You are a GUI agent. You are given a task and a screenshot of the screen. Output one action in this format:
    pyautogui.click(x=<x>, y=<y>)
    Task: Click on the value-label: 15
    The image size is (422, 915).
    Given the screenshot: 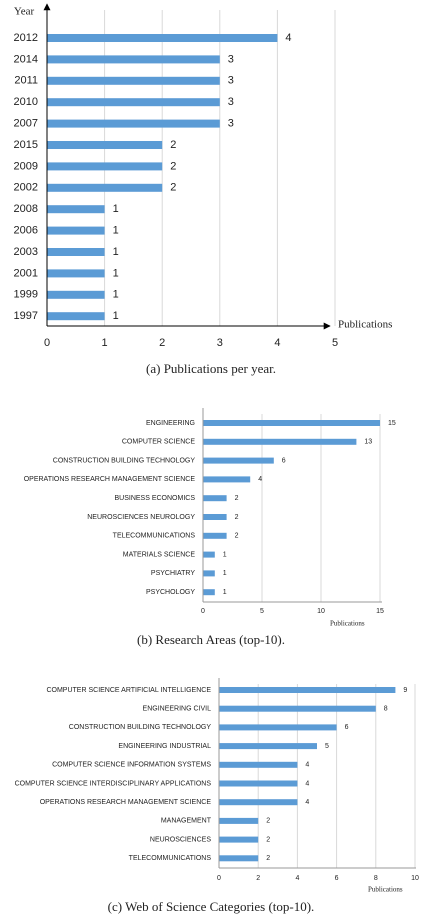 What is the action you would take?
    pyautogui.click(x=392, y=423)
    